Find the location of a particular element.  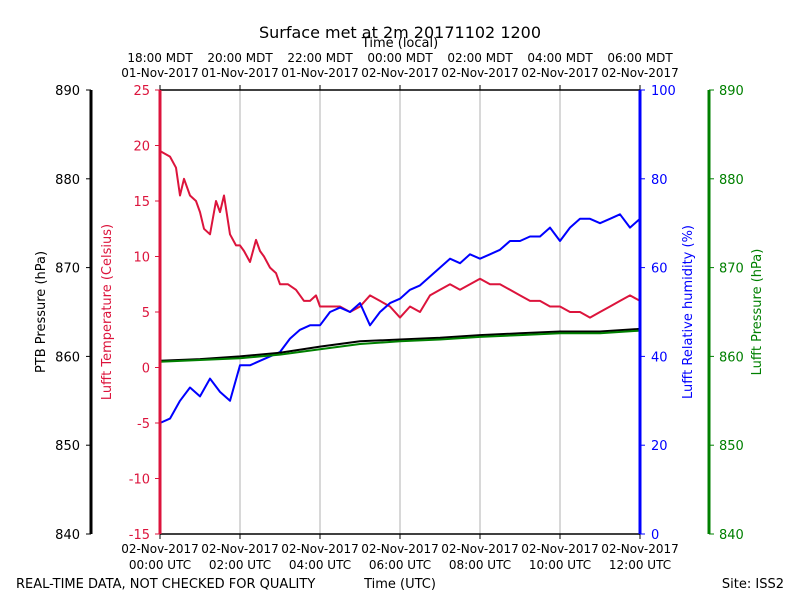

x-tick-label-bottom-time: 02:00 UTC is located at coordinates (240, 565).